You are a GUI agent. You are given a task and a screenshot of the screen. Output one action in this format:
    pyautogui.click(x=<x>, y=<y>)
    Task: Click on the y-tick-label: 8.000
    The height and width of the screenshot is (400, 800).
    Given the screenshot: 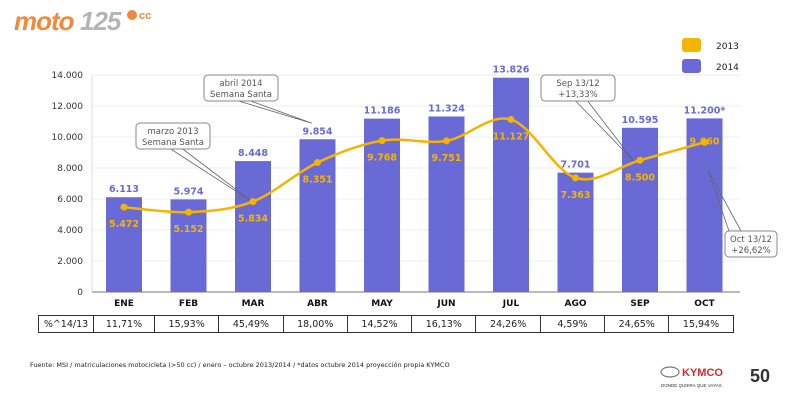 What is the action you would take?
    pyautogui.click(x=70, y=169)
    